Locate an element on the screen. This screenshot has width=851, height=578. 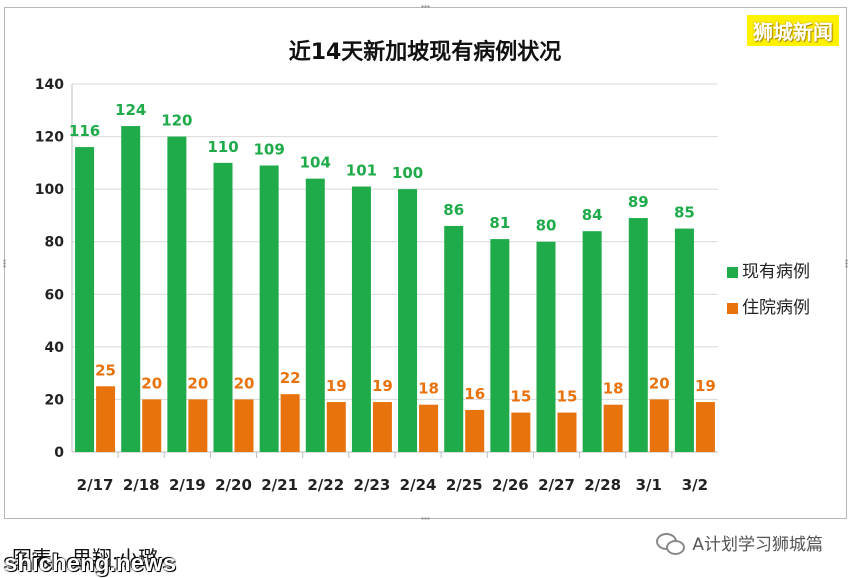
resize-handle-right is located at coordinates (846, 263).